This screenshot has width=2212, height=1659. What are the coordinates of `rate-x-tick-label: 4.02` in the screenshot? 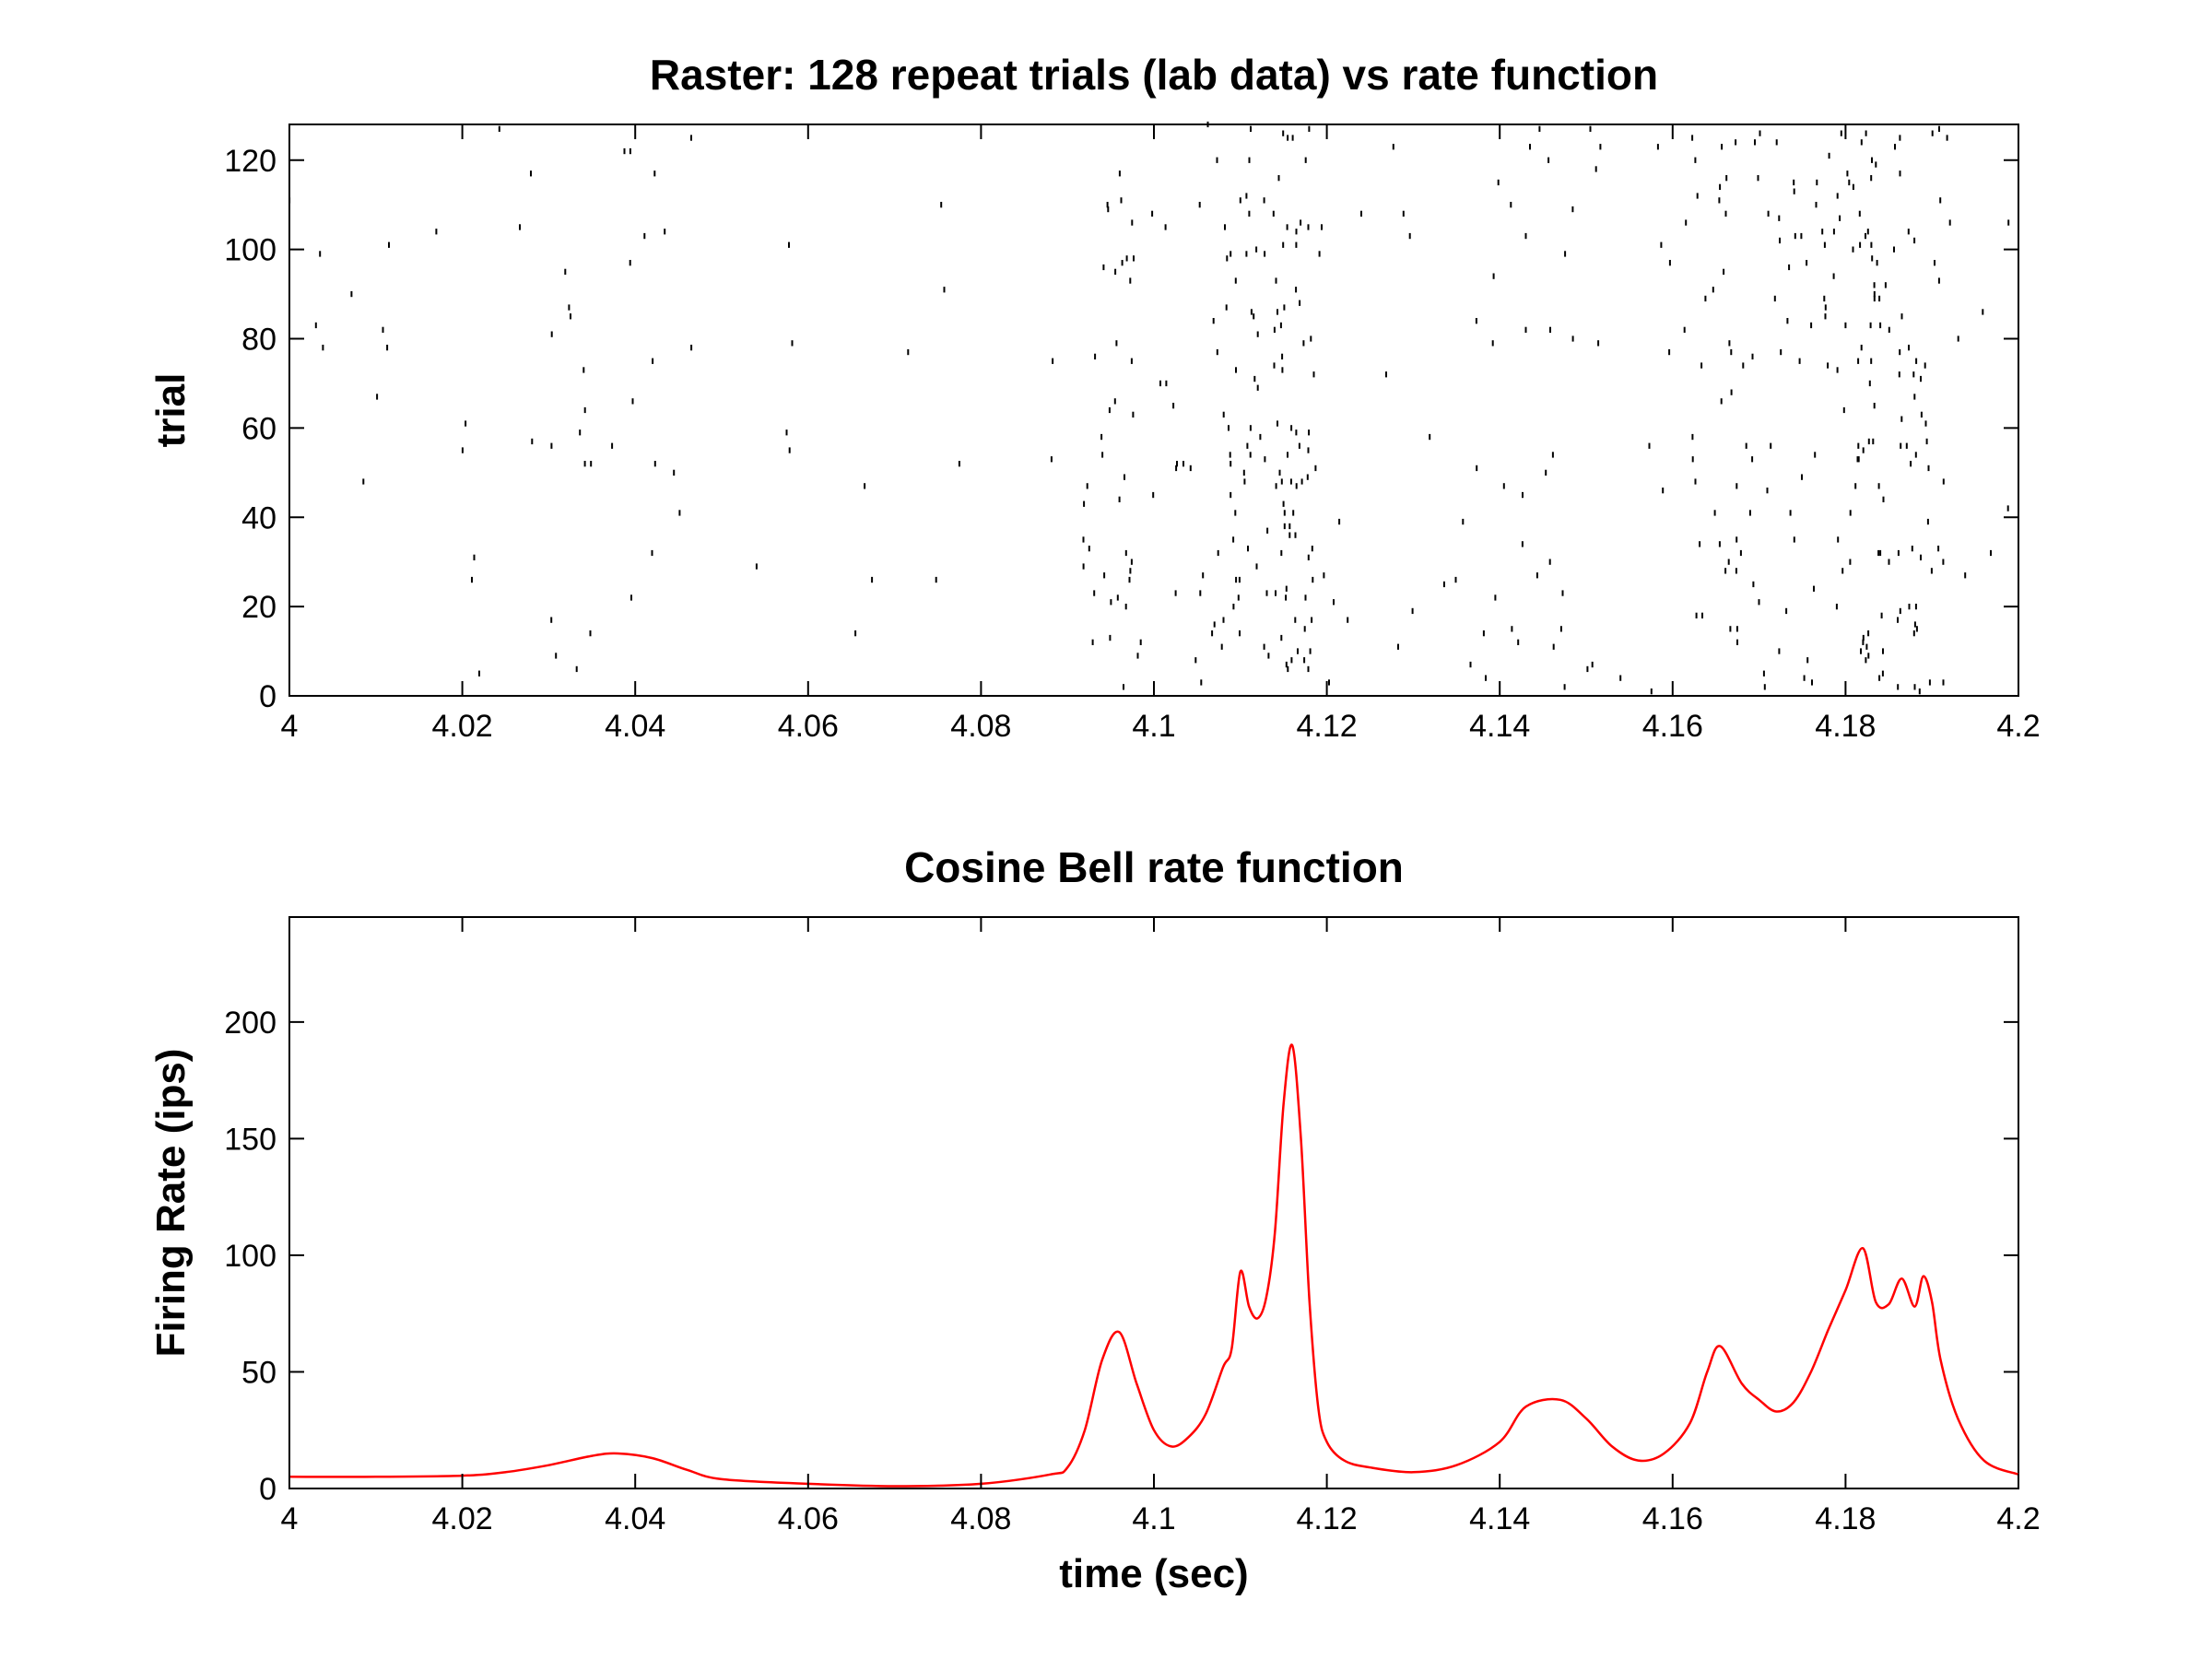 It's located at (462, 1518).